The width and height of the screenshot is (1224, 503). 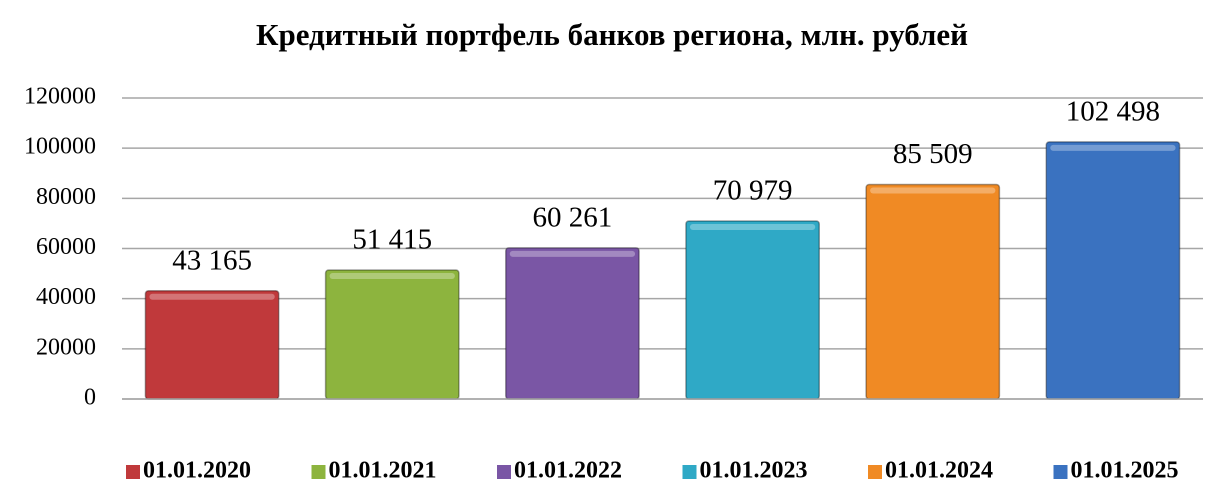 What do you see at coordinates (573, 218) in the screenshot?
I see `value-label: 60 261` at bounding box center [573, 218].